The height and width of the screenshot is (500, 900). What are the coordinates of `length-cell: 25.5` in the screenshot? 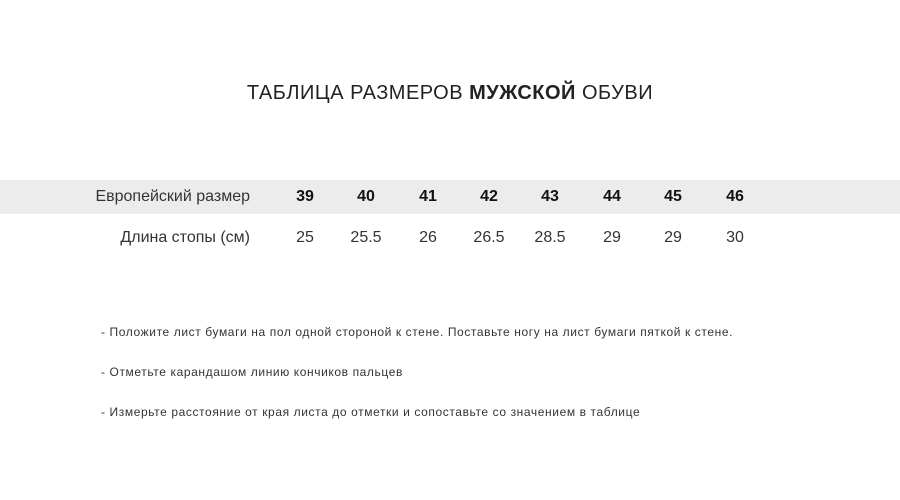 It's located at (366, 237).